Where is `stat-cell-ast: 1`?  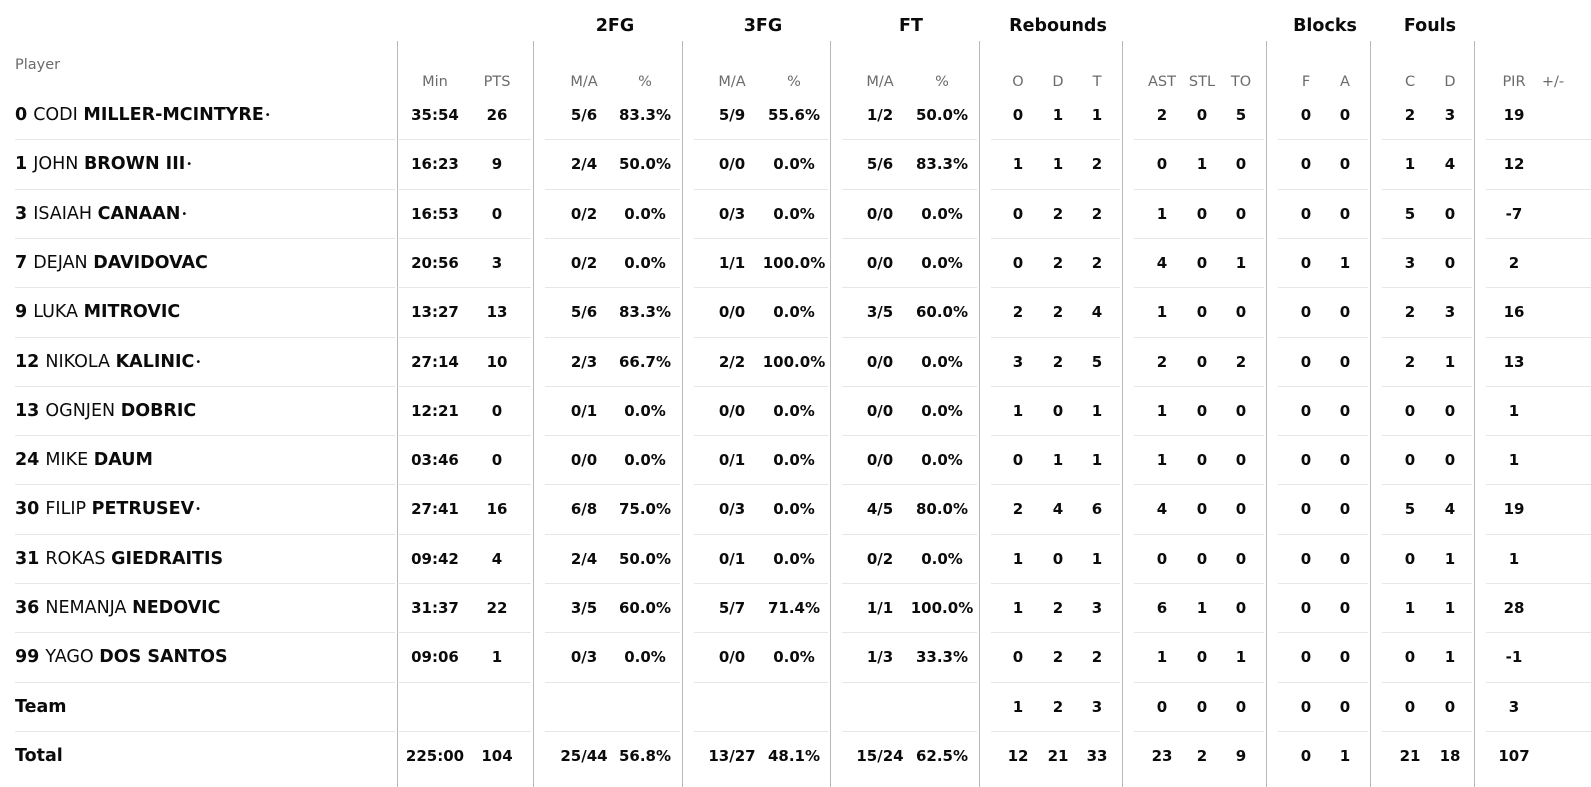 stat-cell-ast: 1 is located at coordinates (1162, 657).